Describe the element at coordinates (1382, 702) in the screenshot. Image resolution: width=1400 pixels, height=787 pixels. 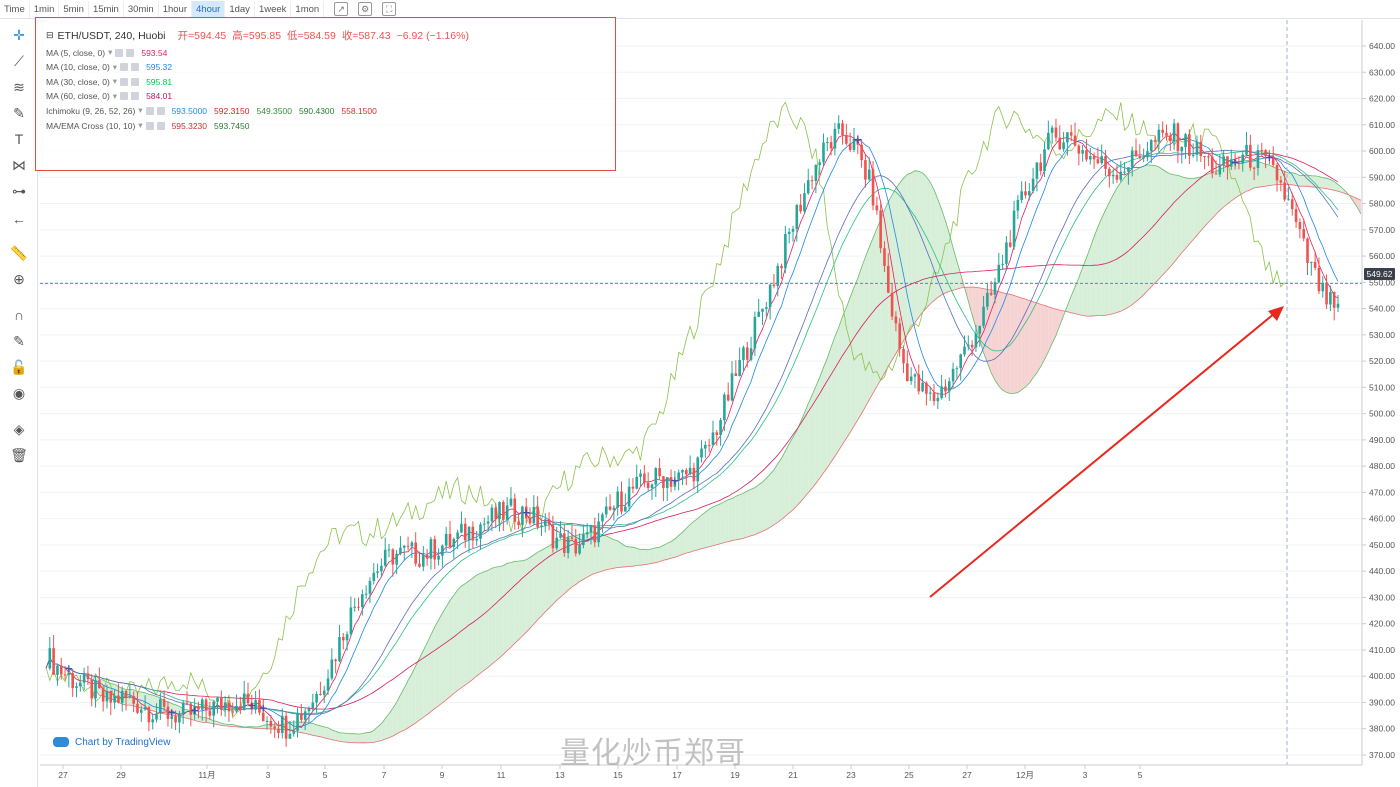
I see `price-tick-label: 390.00` at that location.